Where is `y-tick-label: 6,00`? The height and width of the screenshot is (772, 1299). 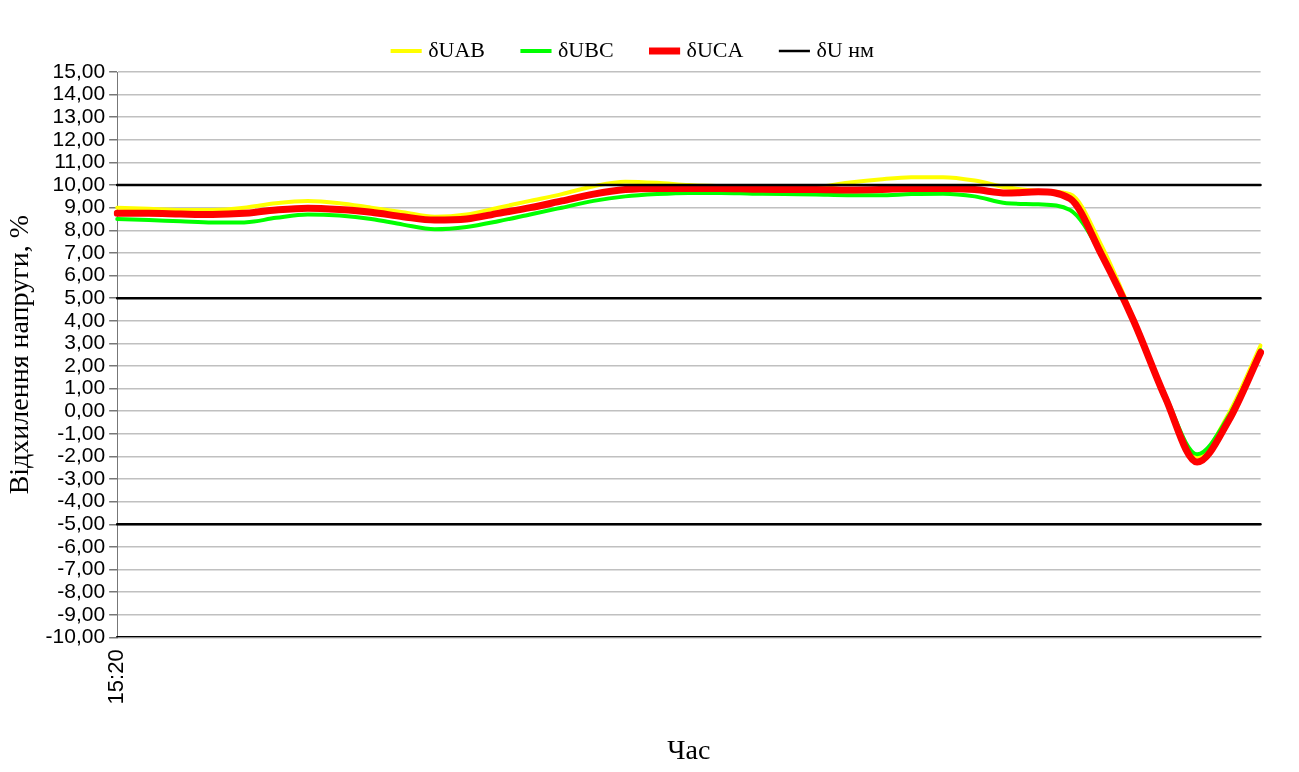 y-tick-label: 6,00 is located at coordinates (85, 274).